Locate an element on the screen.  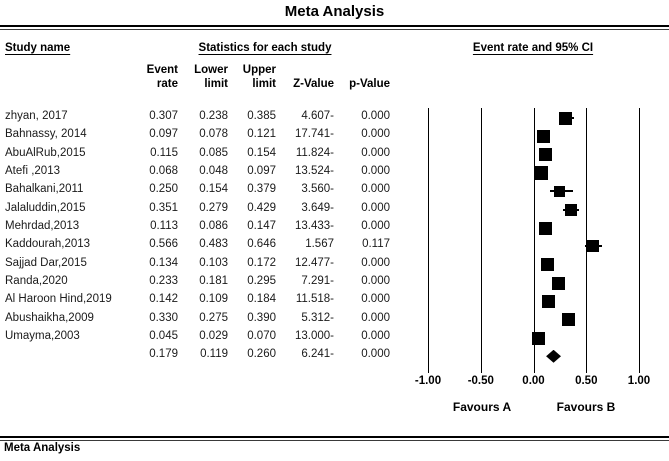
page-title: Meta Analysis is located at coordinates (334, 11).